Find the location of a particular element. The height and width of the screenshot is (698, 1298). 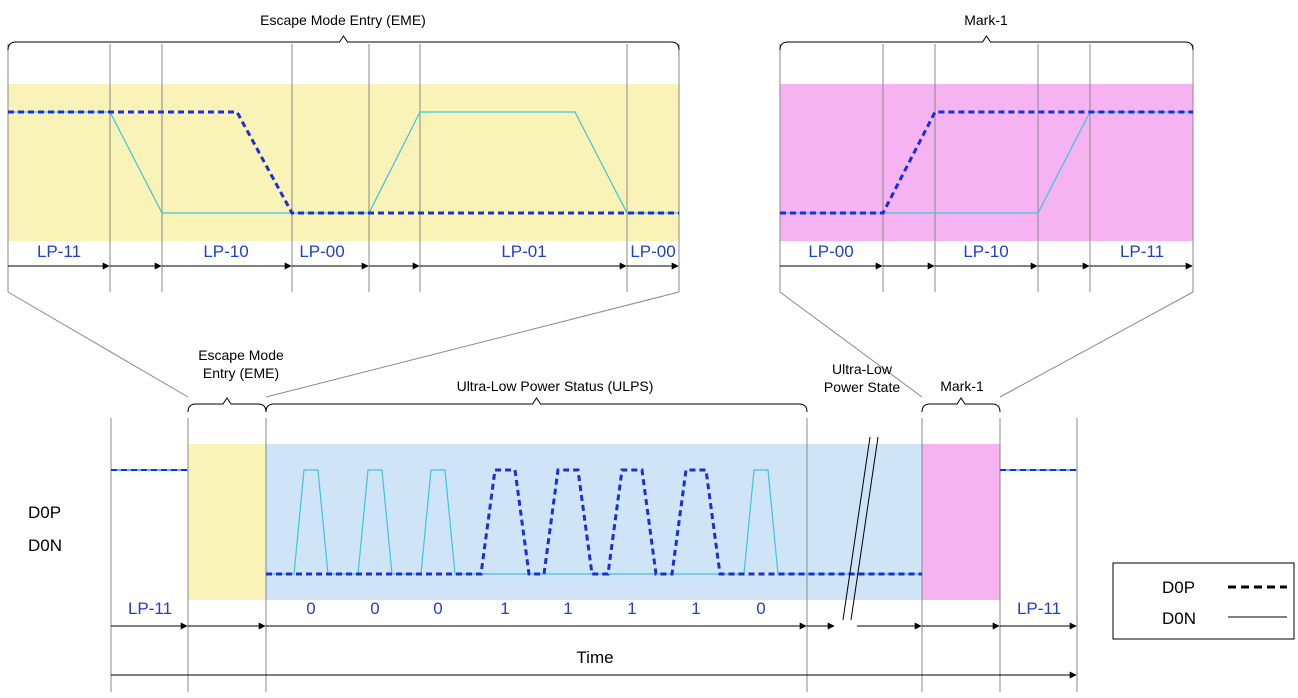

main-mark-region is located at coordinates (961, 522).